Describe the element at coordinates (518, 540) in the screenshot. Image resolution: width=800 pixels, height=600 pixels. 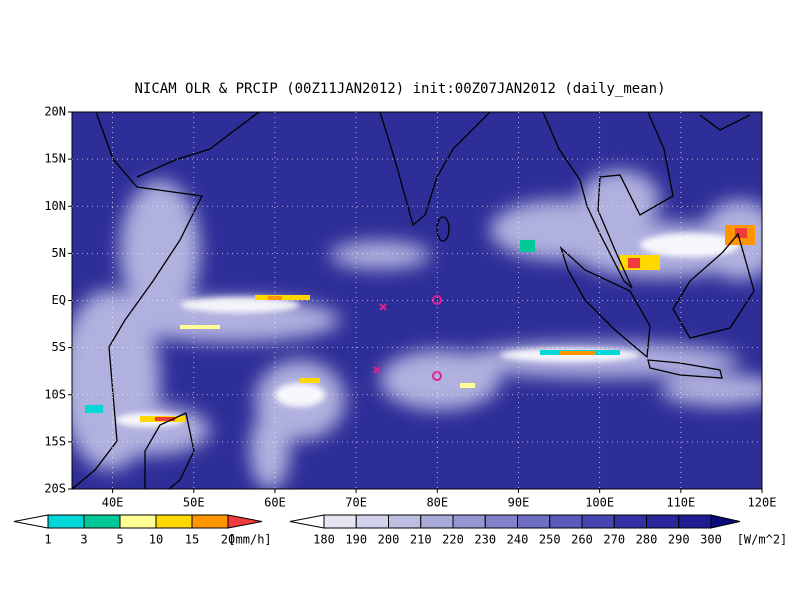
I see `colorbar-label: 240` at that location.